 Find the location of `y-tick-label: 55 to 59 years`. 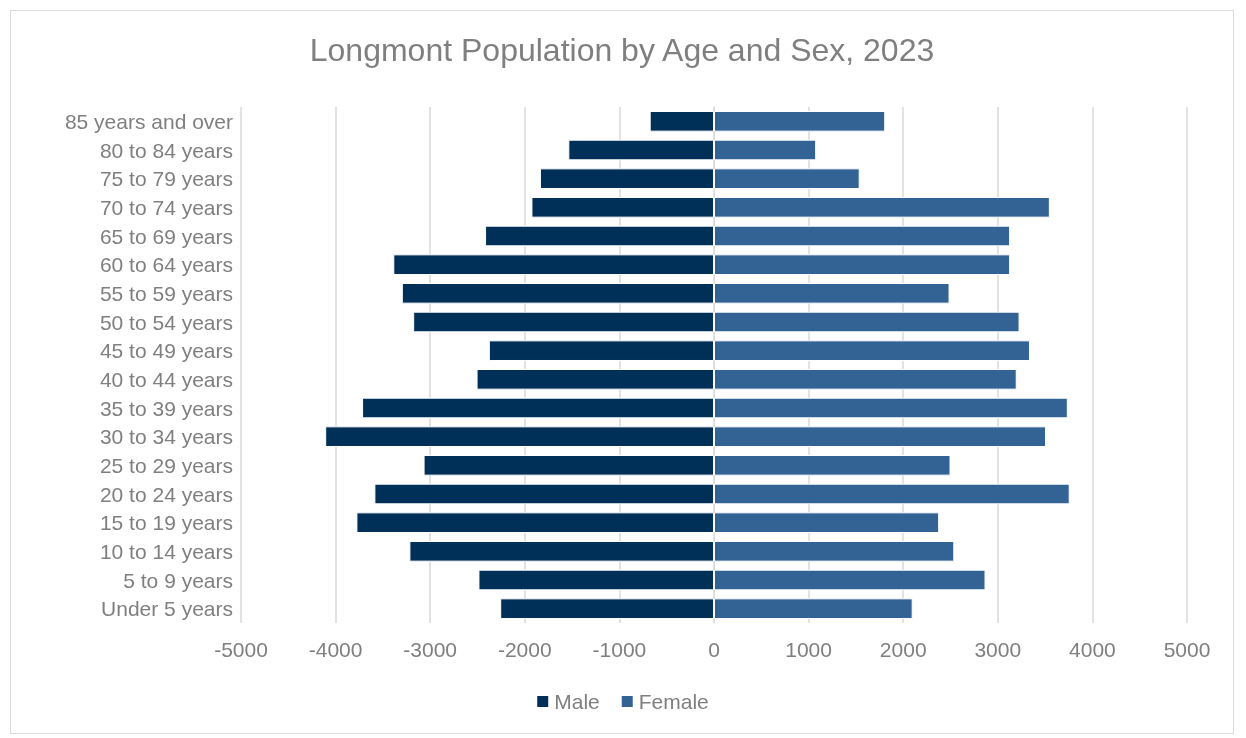

y-tick-label: 55 to 59 years is located at coordinates (166, 293).